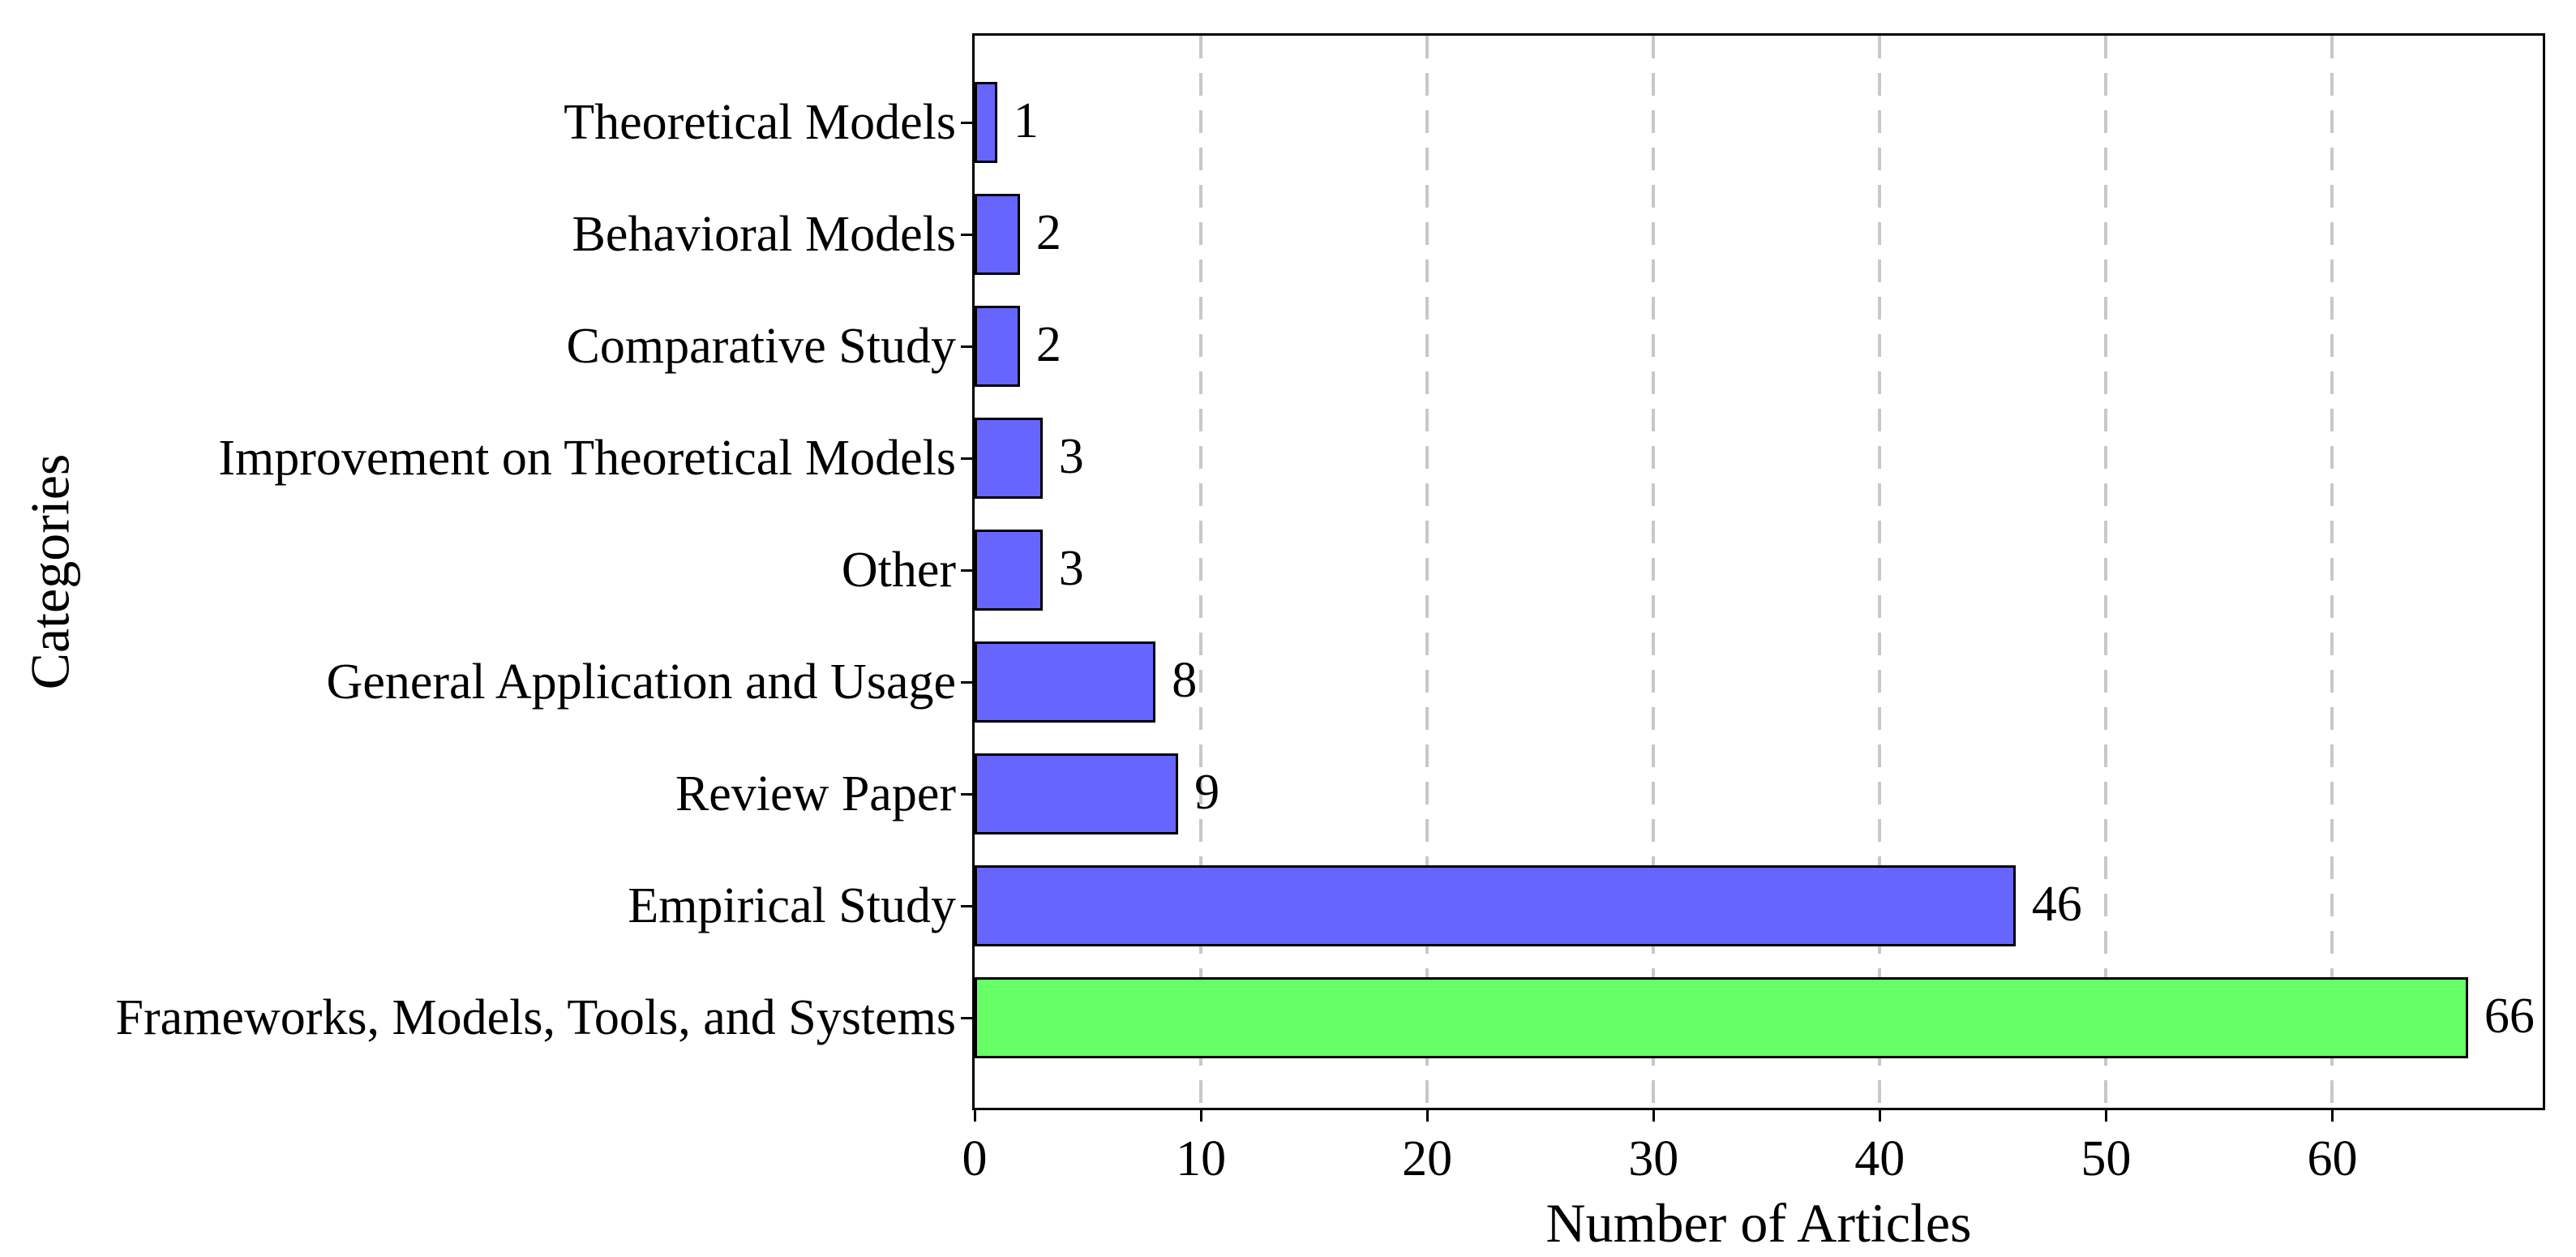 This screenshot has height=1257, width=2576. What do you see at coordinates (815, 794) in the screenshot?
I see `category-tick-label-6: Review Paper` at bounding box center [815, 794].